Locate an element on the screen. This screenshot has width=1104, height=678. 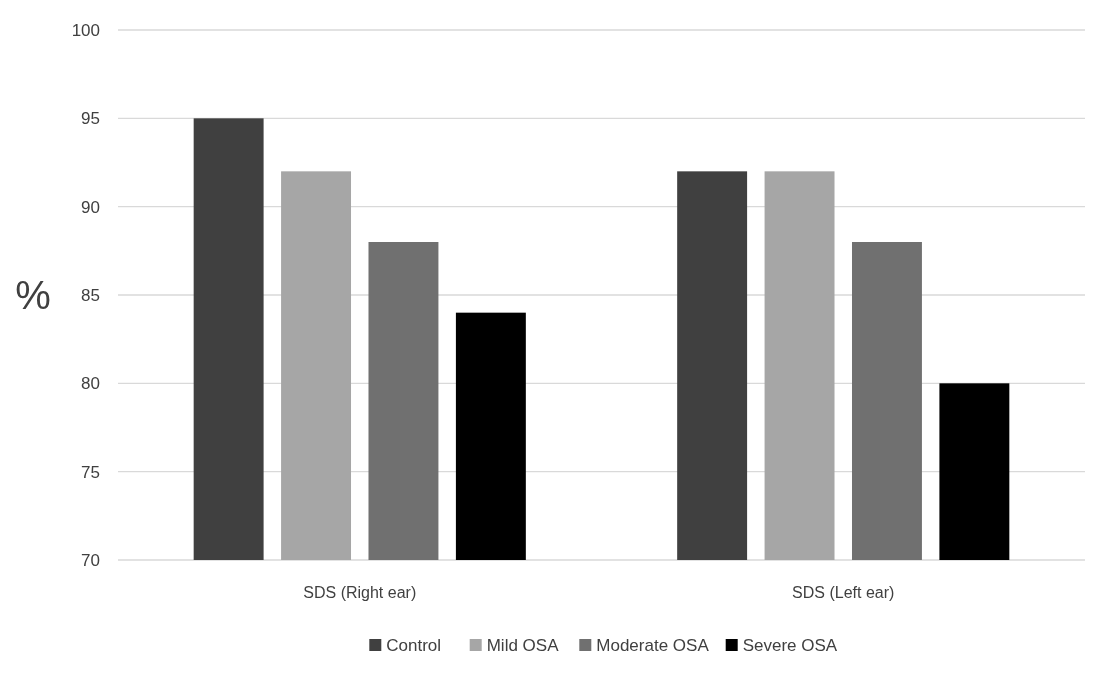
x-tick-label: SDS (Right ear) is located at coordinates (360, 592).